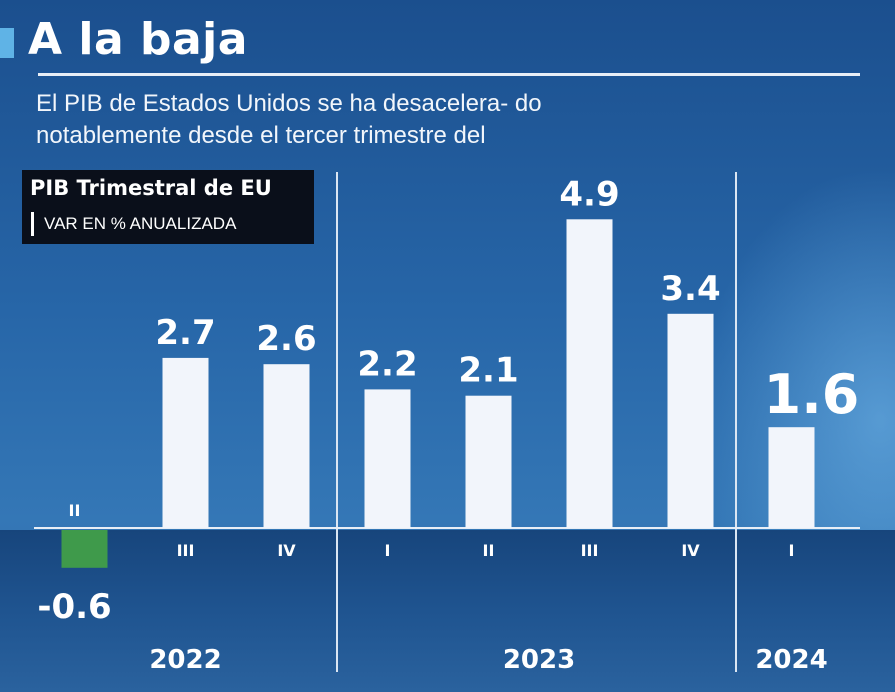 This screenshot has height=692, width=895. What do you see at coordinates (449, 74) in the screenshot?
I see `title-underline` at bounding box center [449, 74].